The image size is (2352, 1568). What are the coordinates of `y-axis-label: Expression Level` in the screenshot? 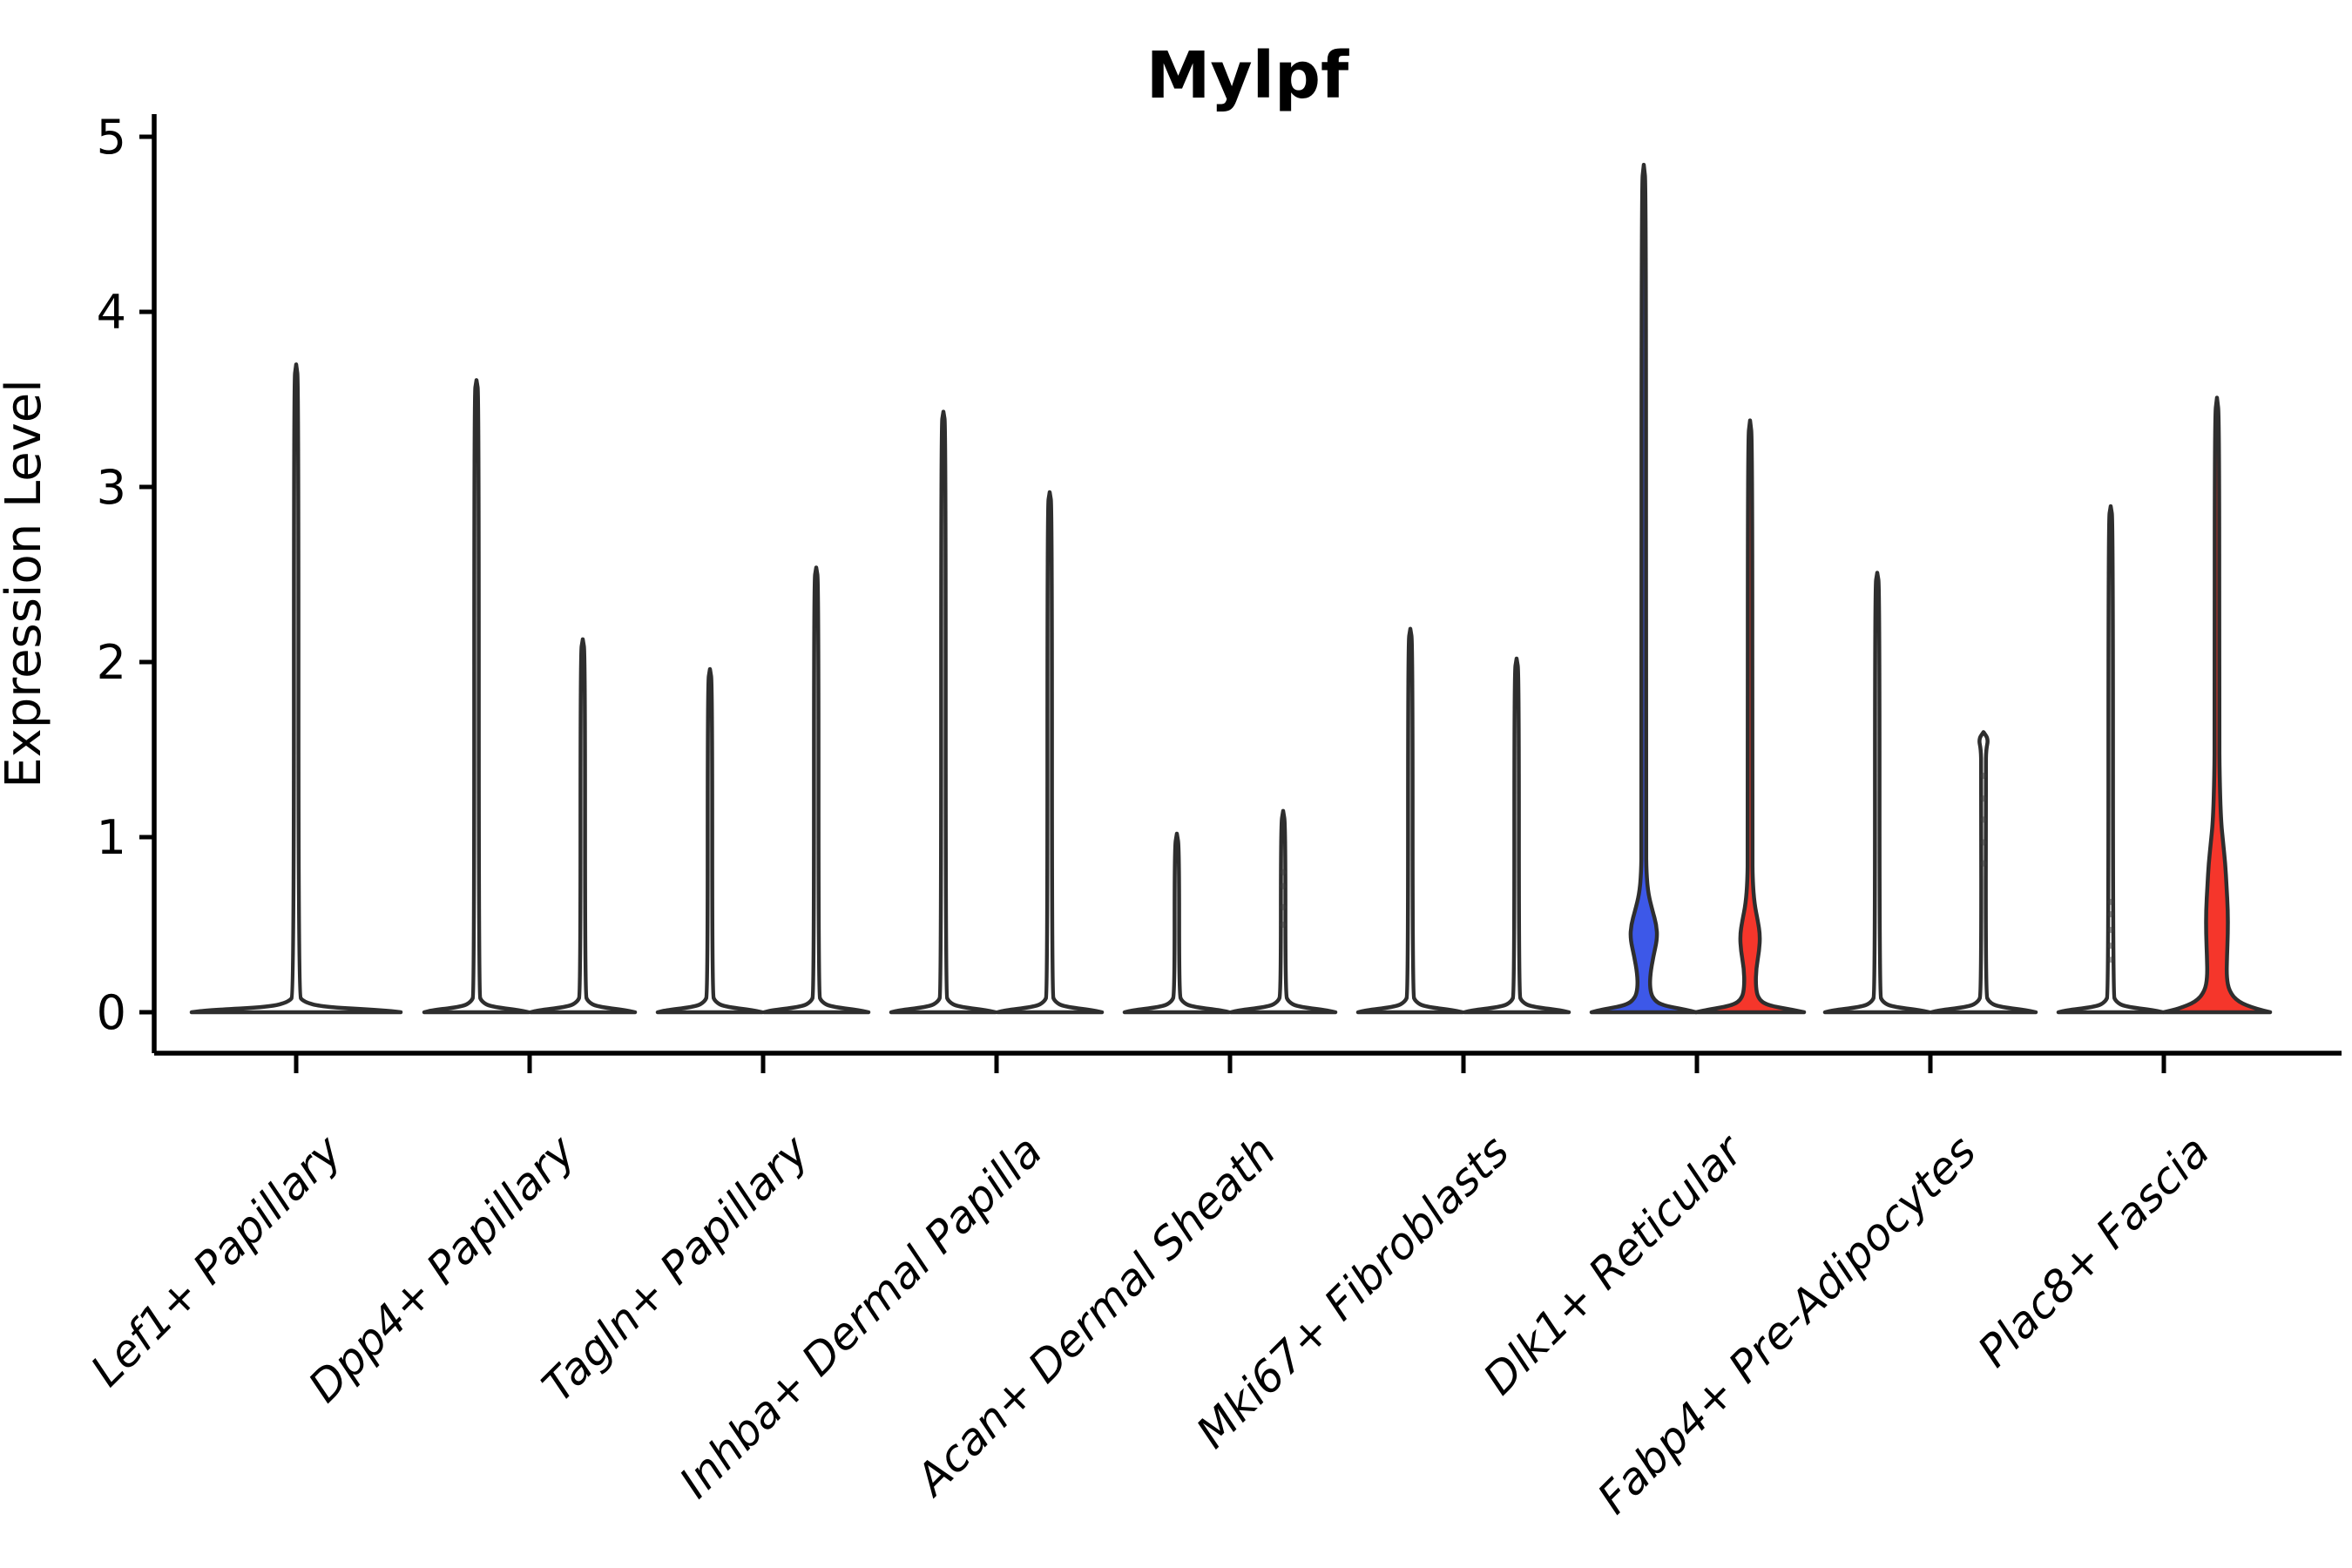 It's located at (26, 583).